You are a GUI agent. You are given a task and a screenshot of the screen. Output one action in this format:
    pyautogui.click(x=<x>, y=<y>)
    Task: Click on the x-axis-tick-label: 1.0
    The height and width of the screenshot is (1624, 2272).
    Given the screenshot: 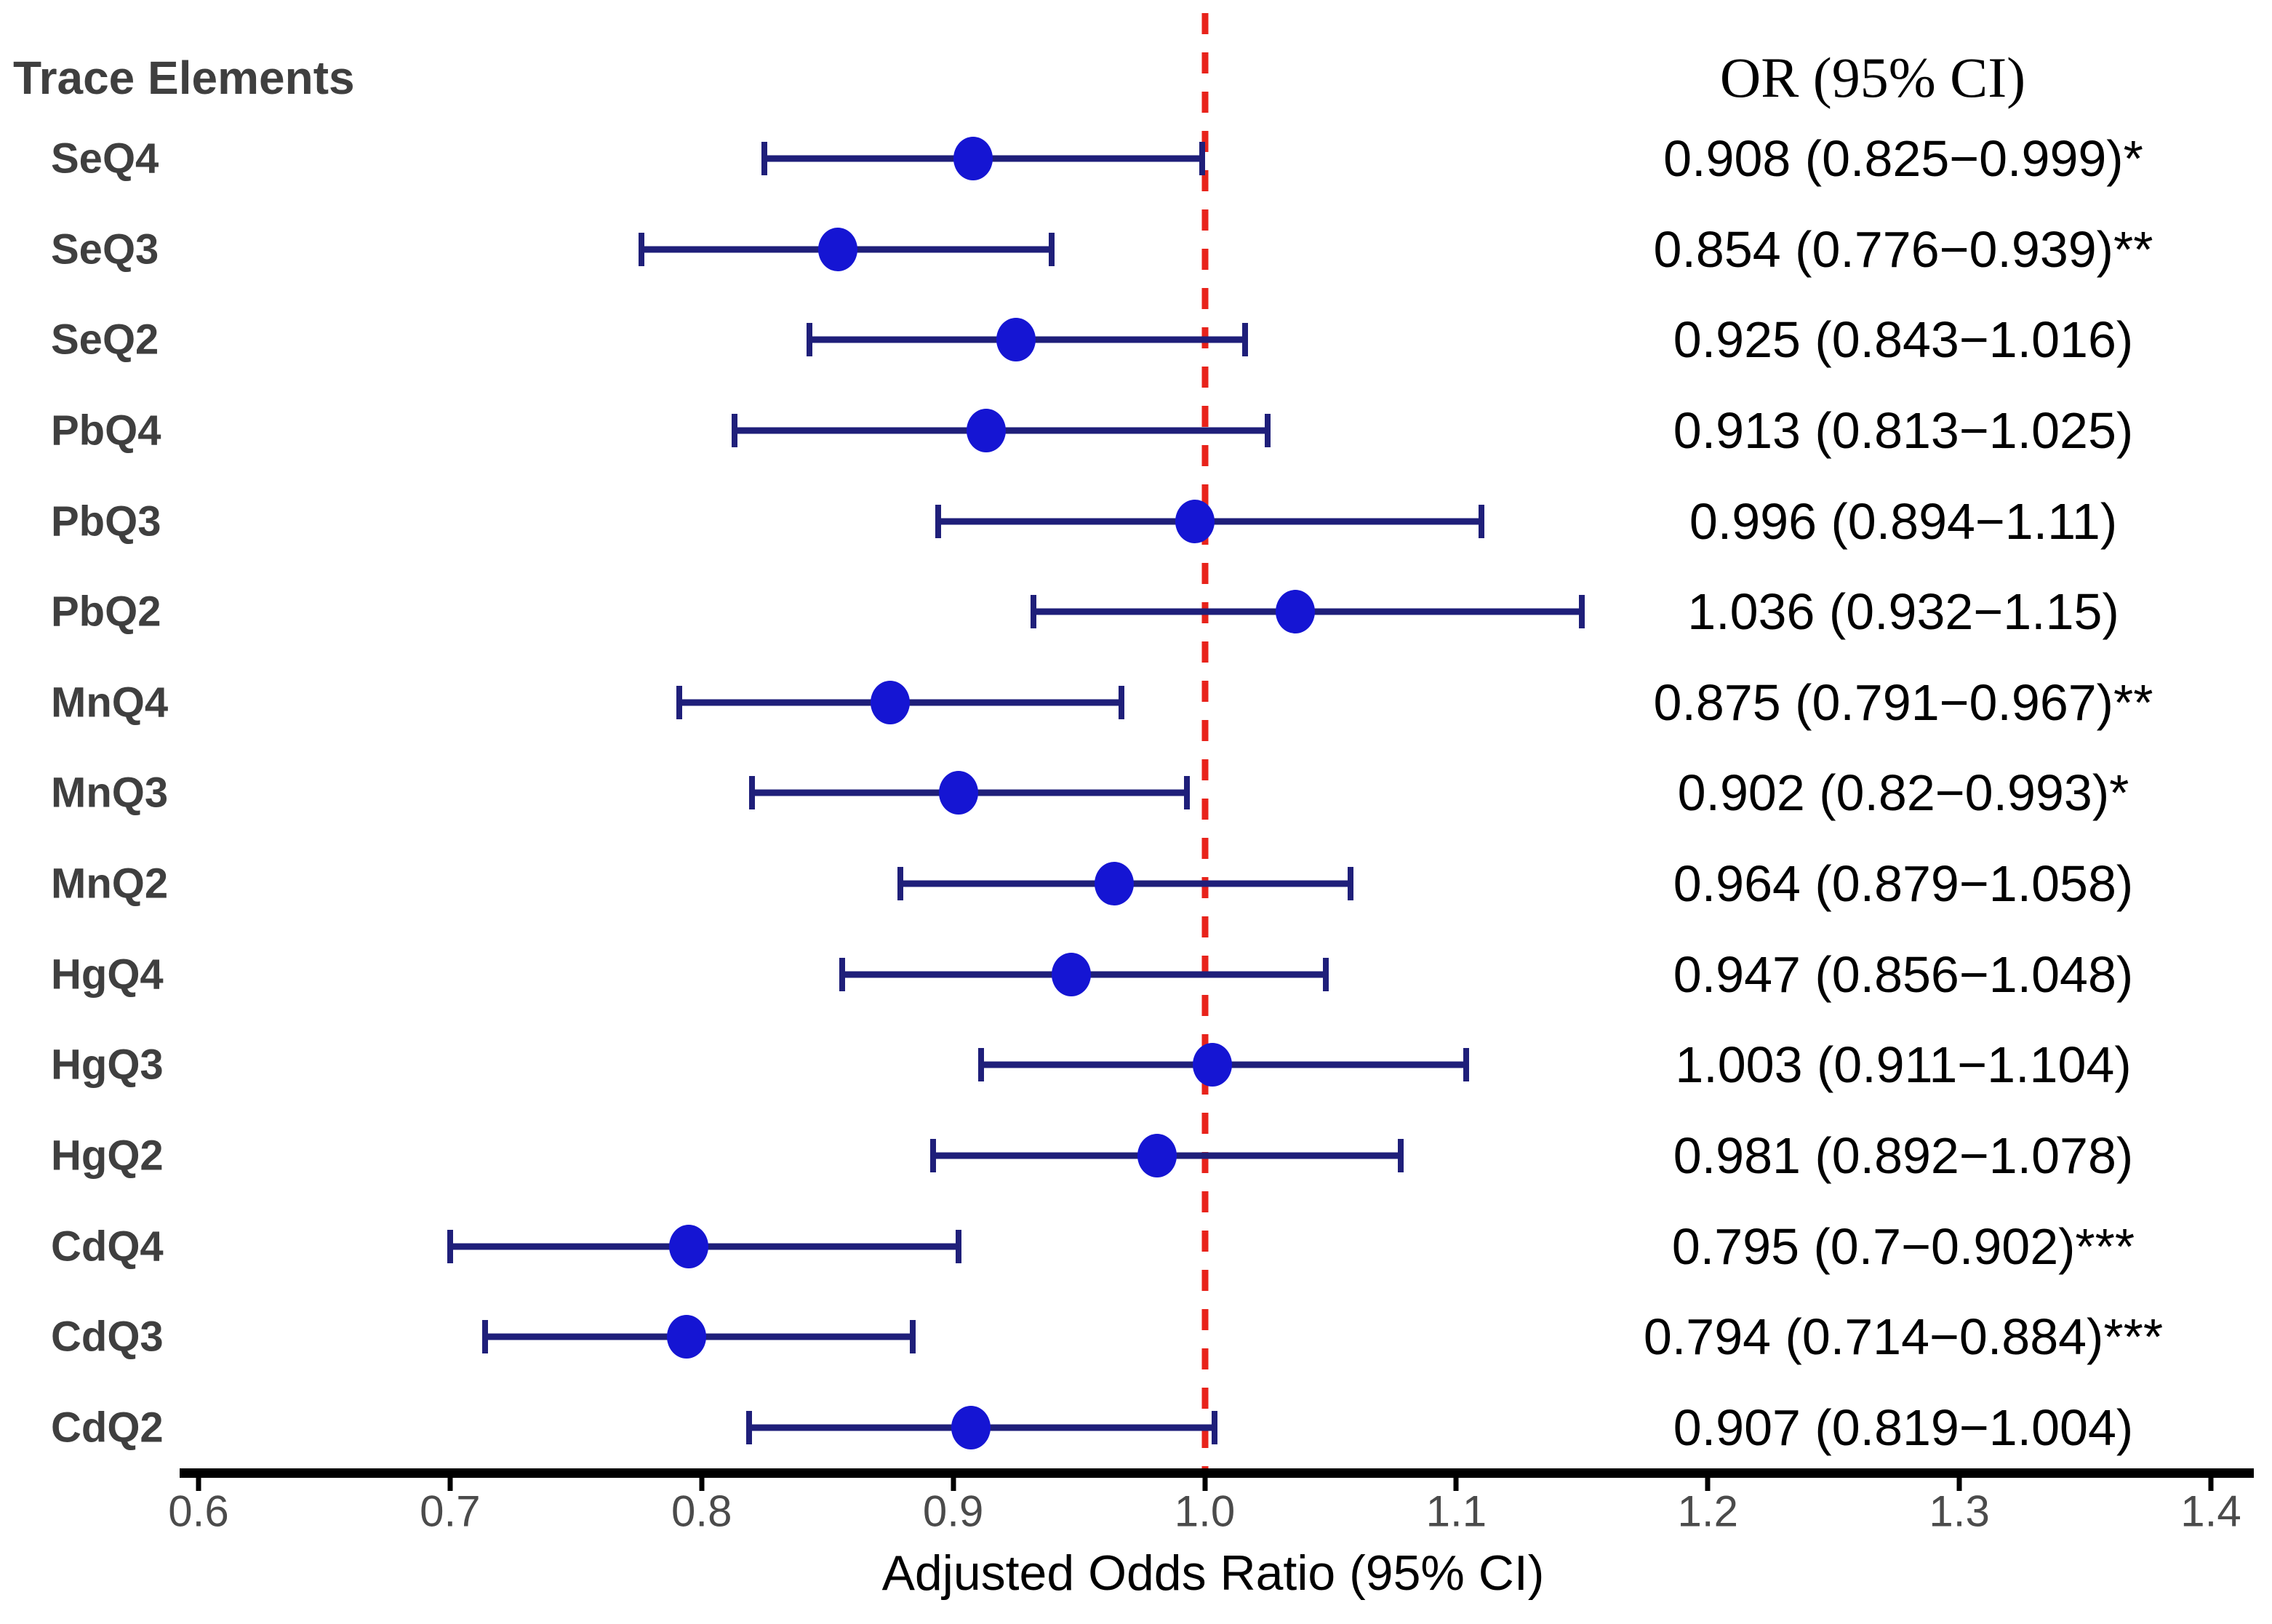 What is the action you would take?
    pyautogui.click(x=1205, y=1511)
    